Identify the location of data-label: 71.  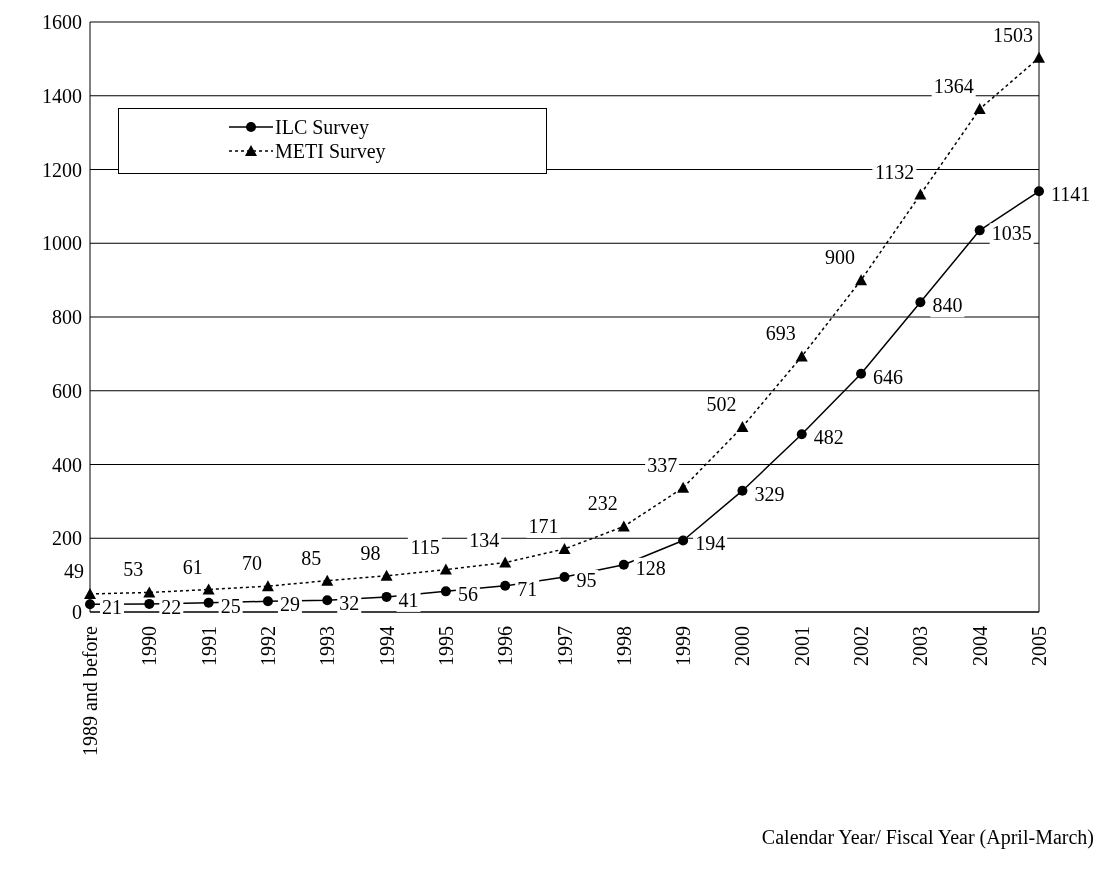
(527, 588).